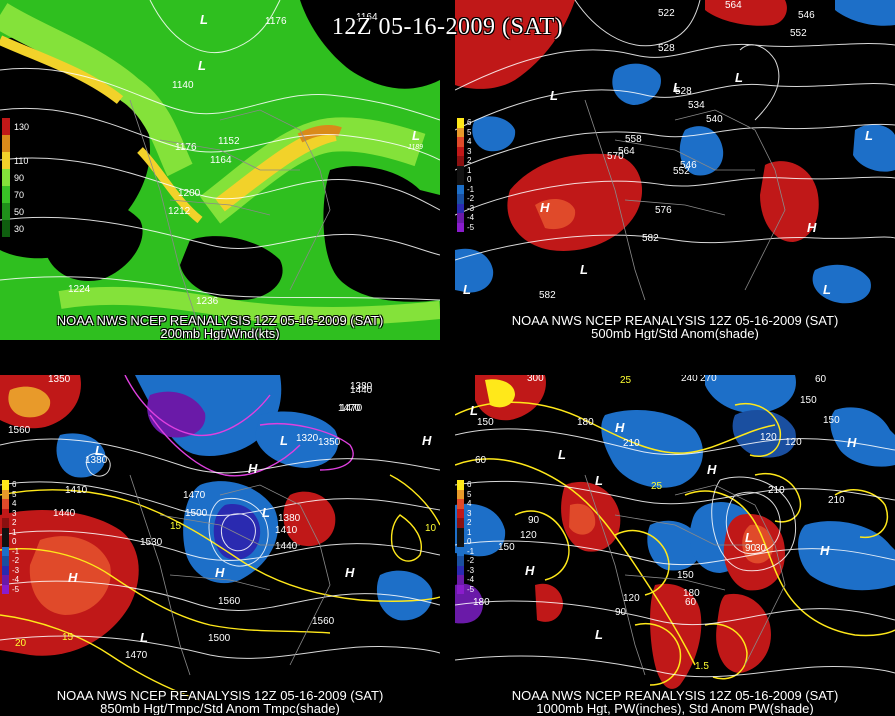 The height and width of the screenshot is (716, 895). Describe the element at coordinates (361, 390) in the screenshot. I see `contour-label: 1440` at that location.